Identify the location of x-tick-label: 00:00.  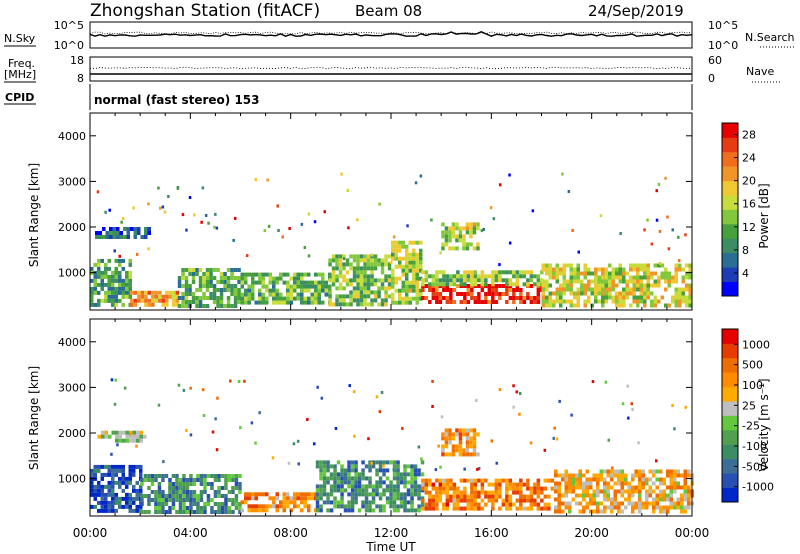
(692, 533).